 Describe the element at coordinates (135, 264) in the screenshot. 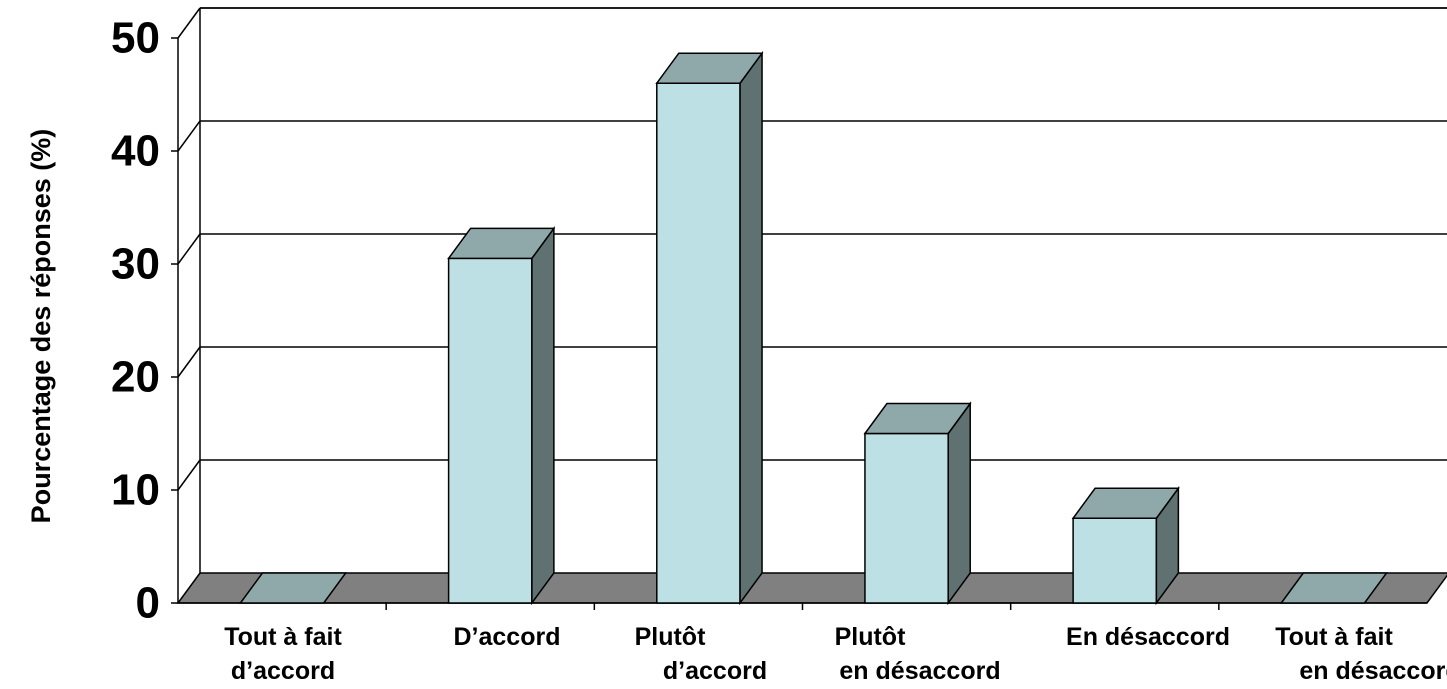

I see `y-tick-label: 30` at that location.